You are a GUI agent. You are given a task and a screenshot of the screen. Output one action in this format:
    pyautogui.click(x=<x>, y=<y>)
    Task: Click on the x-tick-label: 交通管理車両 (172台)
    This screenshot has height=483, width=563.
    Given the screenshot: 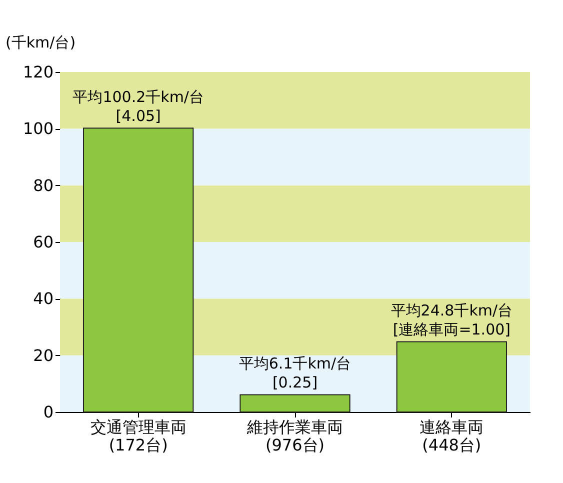 What is the action you would take?
    pyautogui.click(x=138, y=436)
    